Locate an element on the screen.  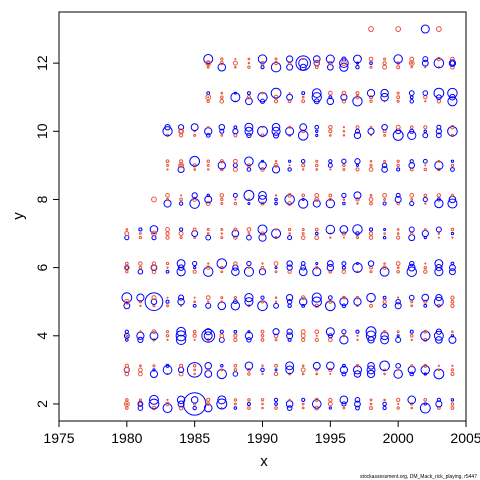
y-tick-label: 10 is located at coordinates (42, 131).